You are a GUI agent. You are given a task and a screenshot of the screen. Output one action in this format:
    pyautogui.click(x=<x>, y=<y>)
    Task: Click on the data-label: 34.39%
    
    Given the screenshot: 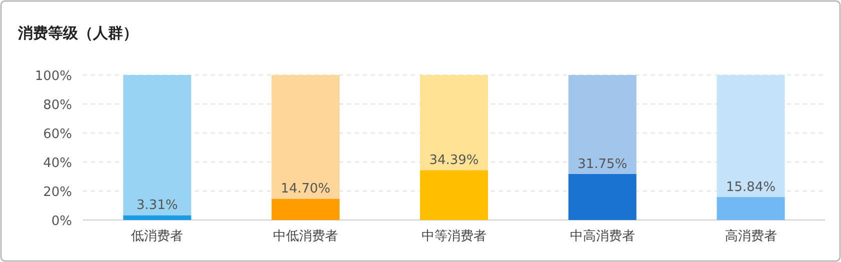 What is the action you would take?
    pyautogui.click(x=454, y=160)
    